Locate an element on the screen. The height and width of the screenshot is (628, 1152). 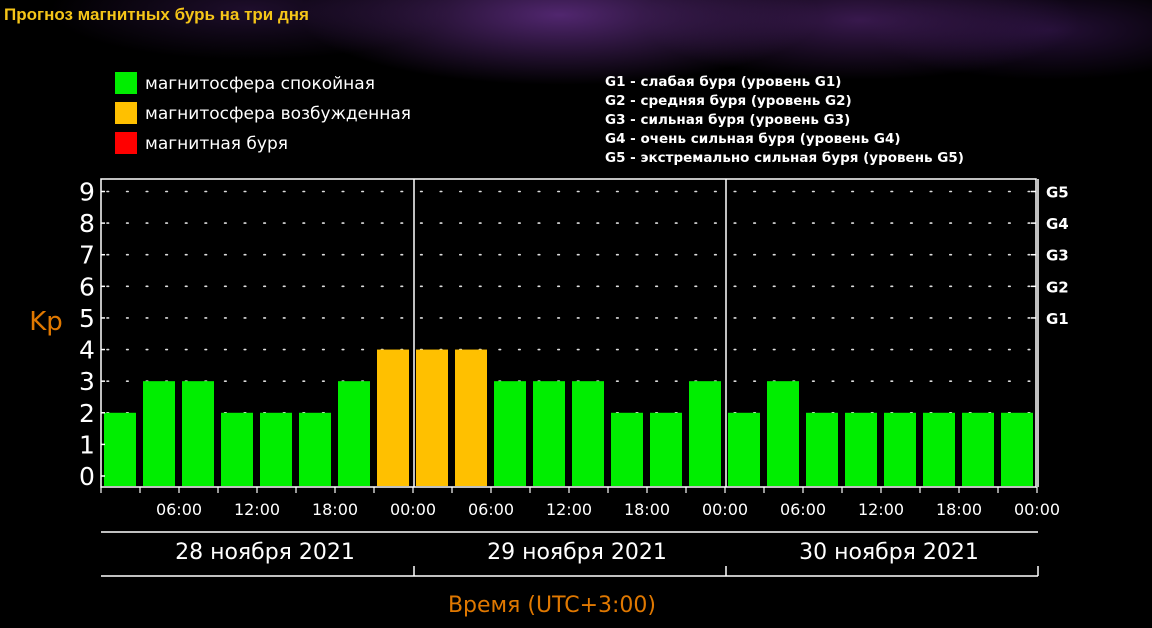
storm-level-label: G2 - средняя буря (уровень G2) is located at coordinates (728, 101).